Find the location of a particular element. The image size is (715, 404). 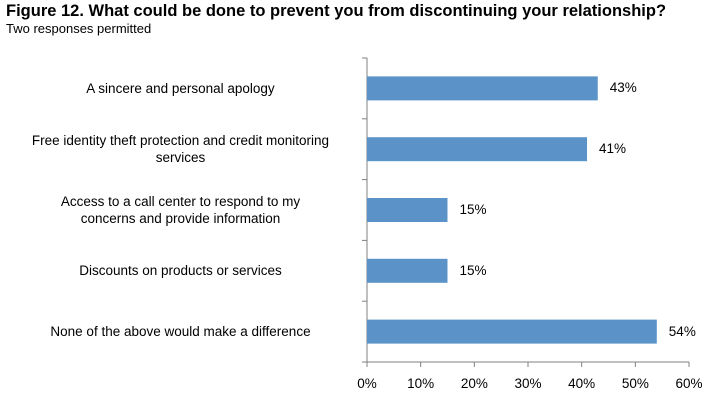

category-label-line: services is located at coordinates (180, 158).